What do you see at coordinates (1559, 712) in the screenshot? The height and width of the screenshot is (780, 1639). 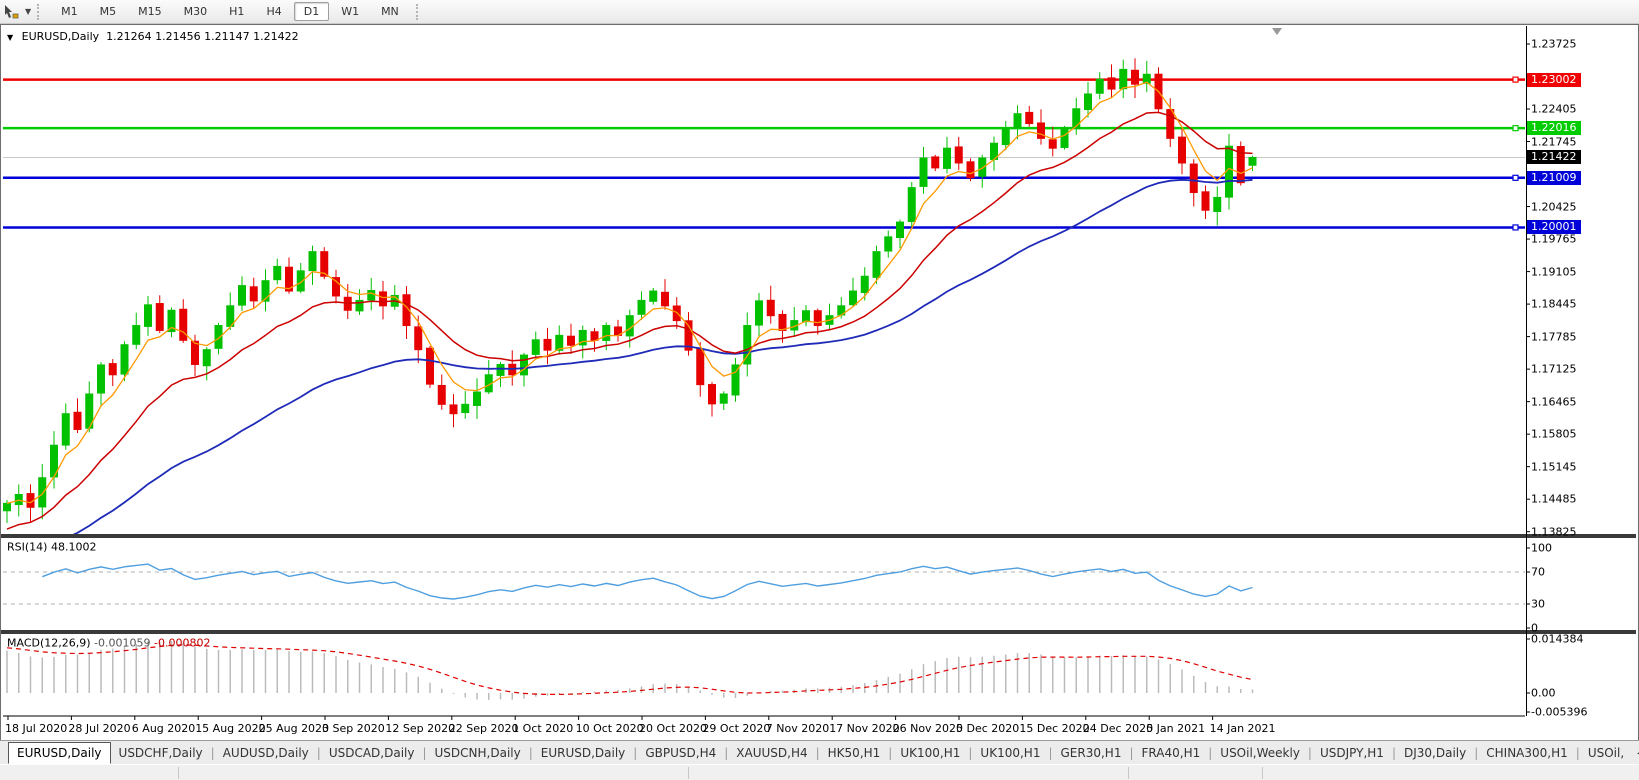 I see `macd-axis-tick--0.005396: -0.005396` at bounding box center [1559, 712].